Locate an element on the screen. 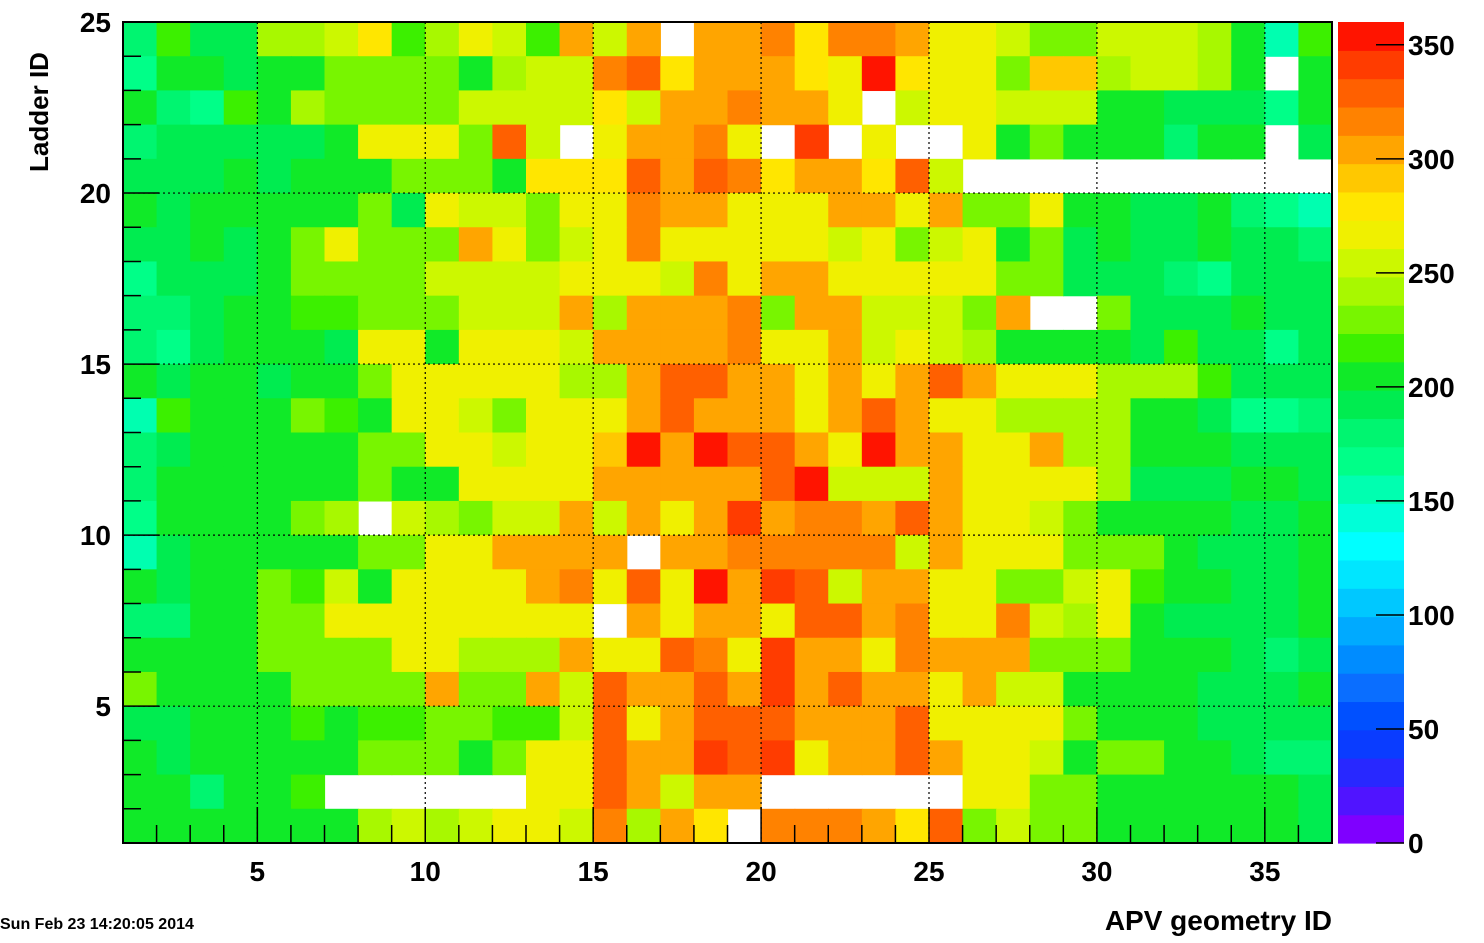 This screenshot has height=943, width=1484. colorbar-tick-label: 350 is located at coordinates (1431, 45).